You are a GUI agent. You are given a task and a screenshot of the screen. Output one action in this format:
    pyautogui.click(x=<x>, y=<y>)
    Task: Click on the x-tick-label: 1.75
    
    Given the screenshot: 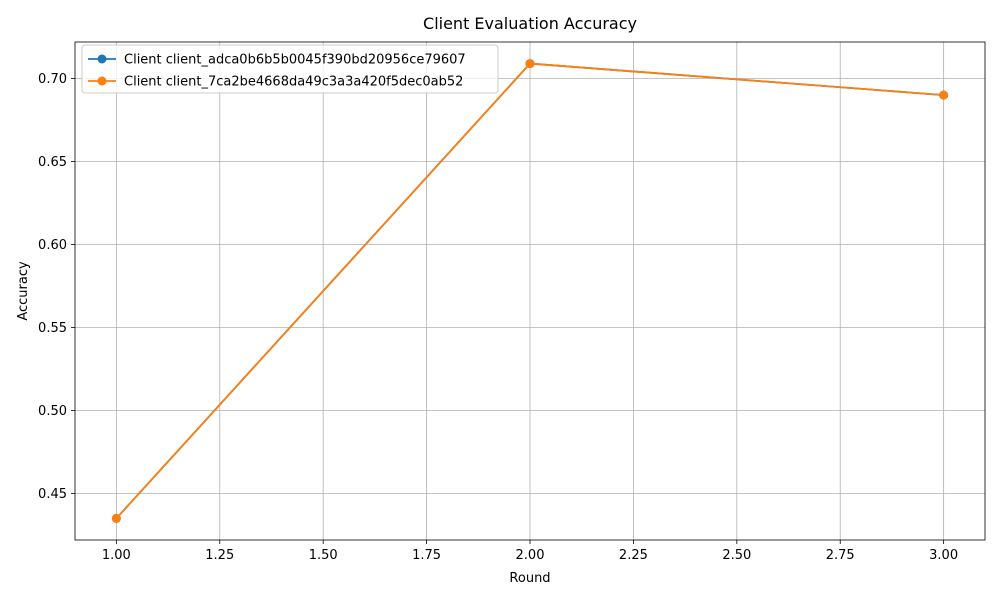 What is the action you would take?
    pyautogui.click(x=426, y=555)
    